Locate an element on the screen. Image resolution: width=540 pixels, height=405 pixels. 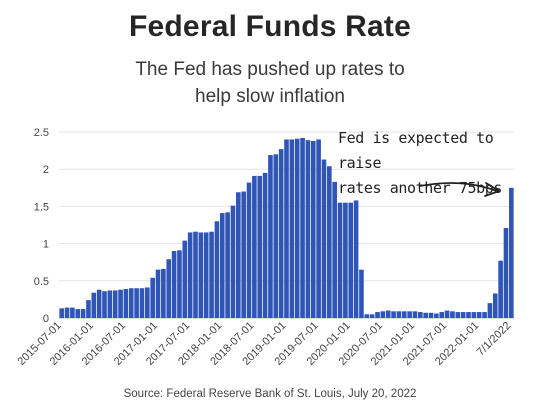
y-tick-label: 1.5 is located at coordinates (41, 207).